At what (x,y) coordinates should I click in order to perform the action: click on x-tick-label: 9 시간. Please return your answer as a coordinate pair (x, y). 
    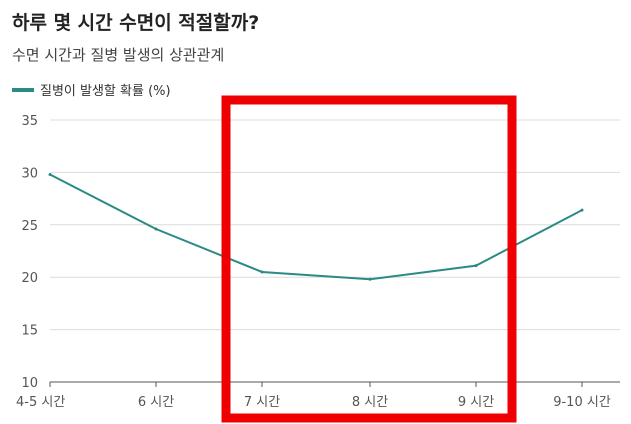
    Looking at the image, I should click on (476, 402).